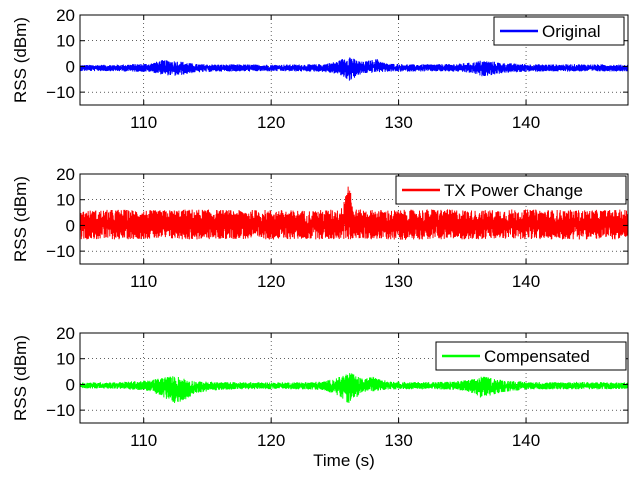  What do you see at coordinates (537, 356) in the screenshot?
I see `legend-label: Compensated` at bounding box center [537, 356].